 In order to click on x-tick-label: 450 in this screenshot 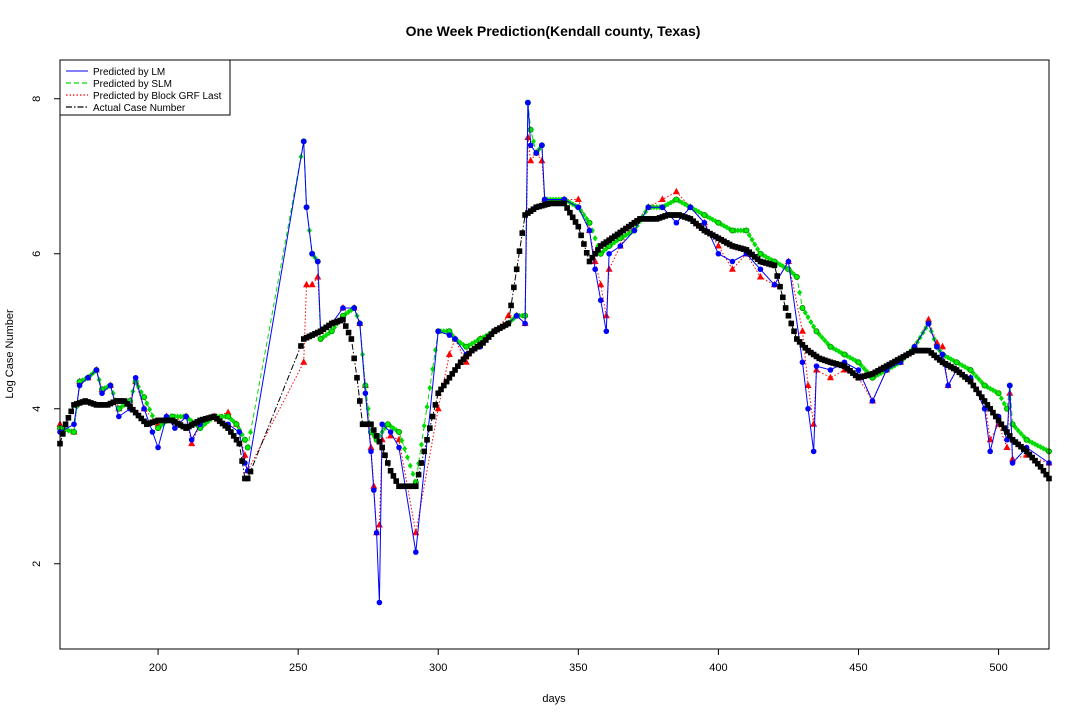, I will do `click(858, 668)`.